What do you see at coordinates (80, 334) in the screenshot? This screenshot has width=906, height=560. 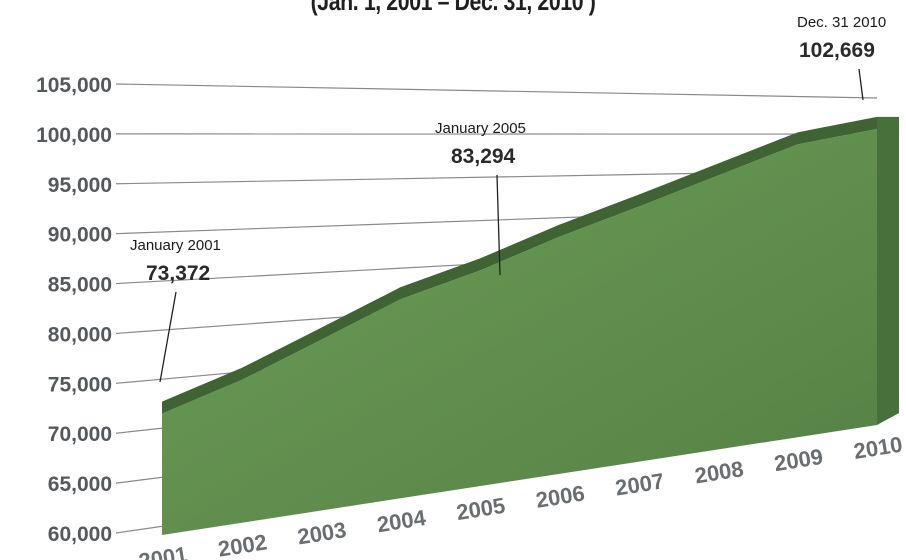 I see `y-tick-label: 80,000` at bounding box center [80, 334].